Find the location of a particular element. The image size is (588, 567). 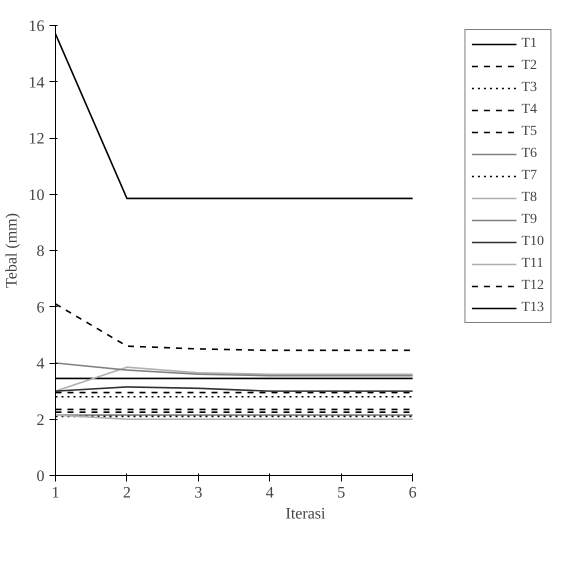

legend-label: T6 is located at coordinates (529, 154).